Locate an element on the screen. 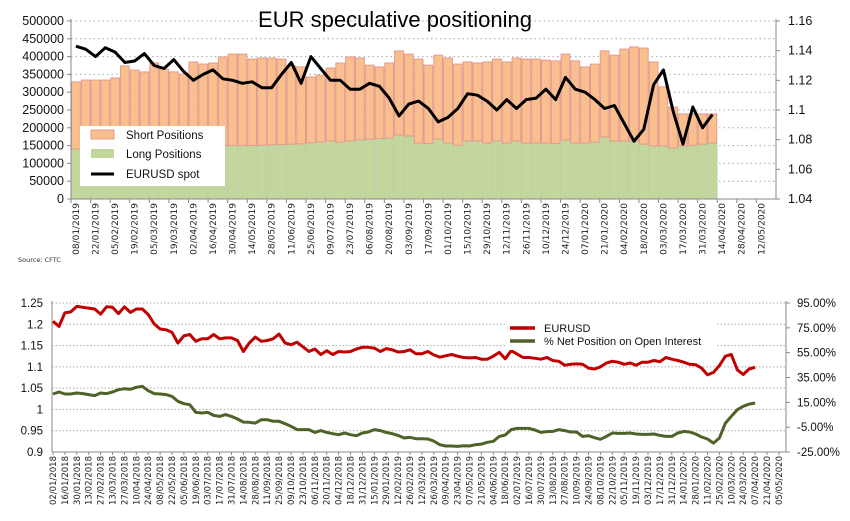  legend-swatch-short is located at coordinates (102, 134).